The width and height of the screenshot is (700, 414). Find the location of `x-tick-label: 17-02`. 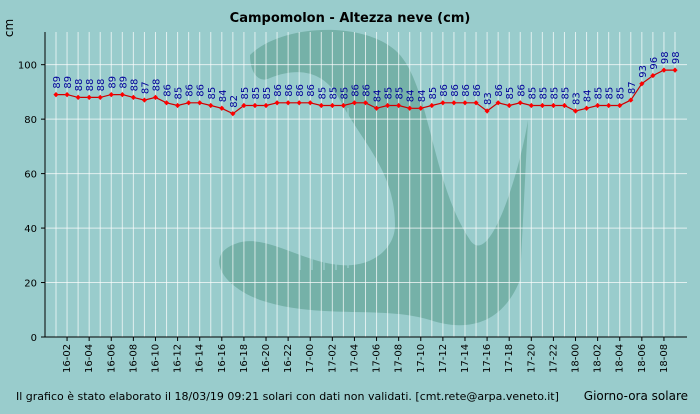

x-tick-label: 17-02 is located at coordinates (332, 358).